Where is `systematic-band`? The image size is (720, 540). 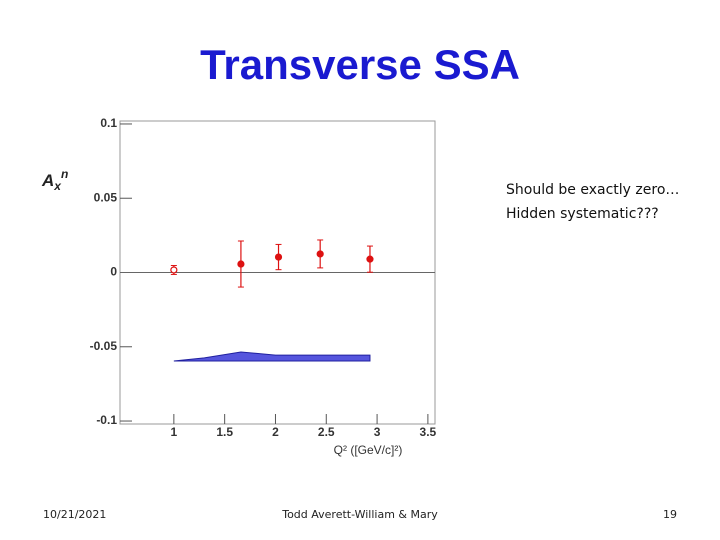
systematic-band is located at coordinates (272, 356).